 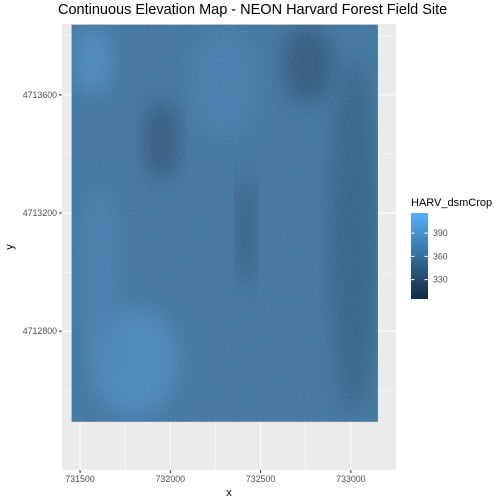 I want to click on legend-title: HARV_dsmCrop, so click(x=452, y=203).